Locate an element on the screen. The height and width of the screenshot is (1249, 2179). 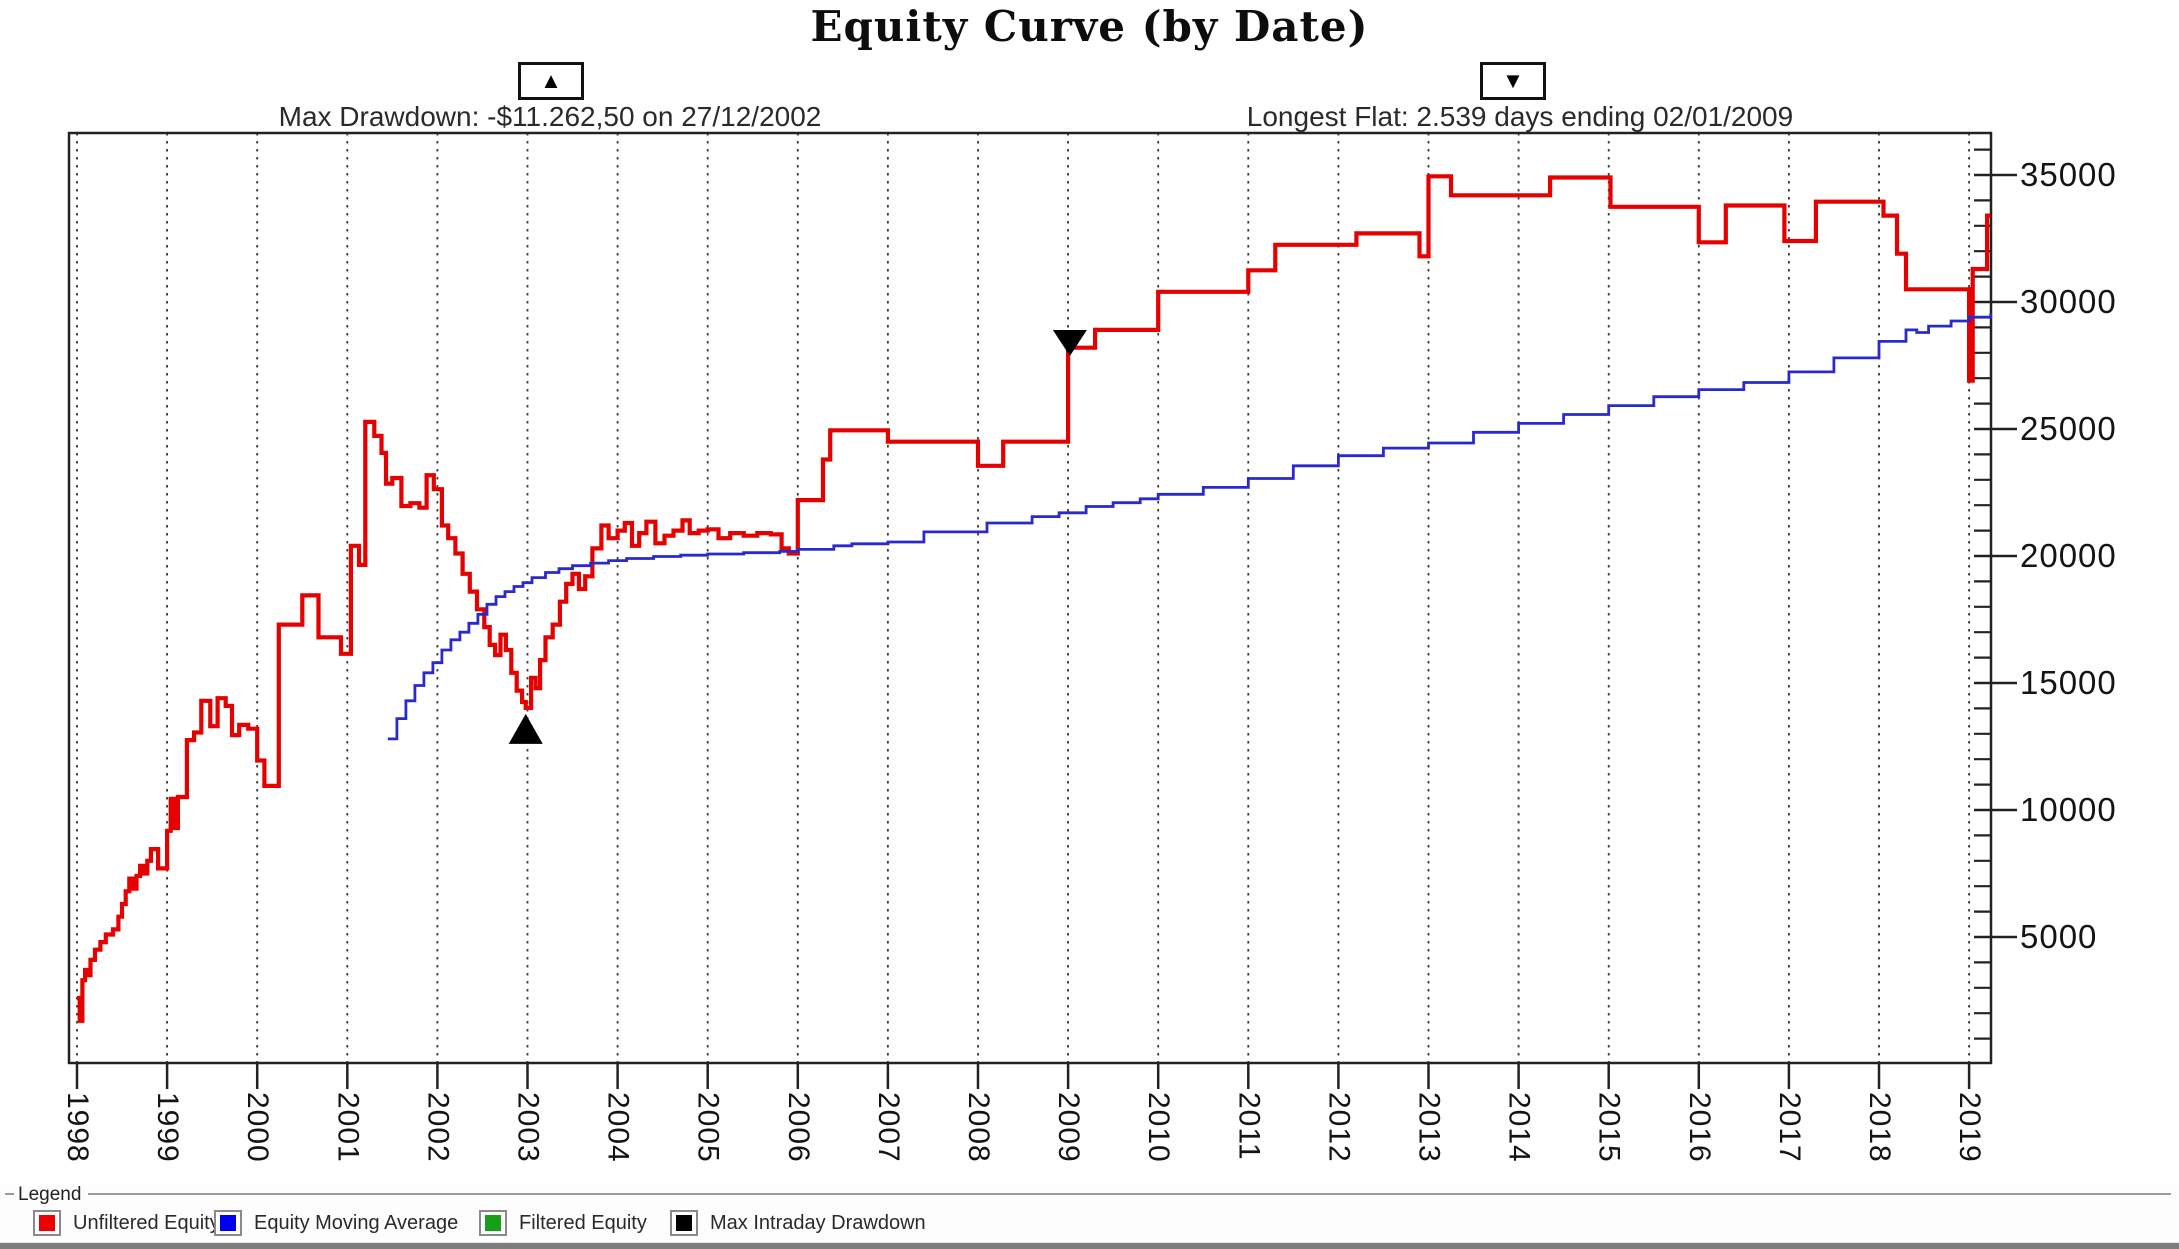
x-axis-label-2008: 2008 is located at coordinates (978, 1127).